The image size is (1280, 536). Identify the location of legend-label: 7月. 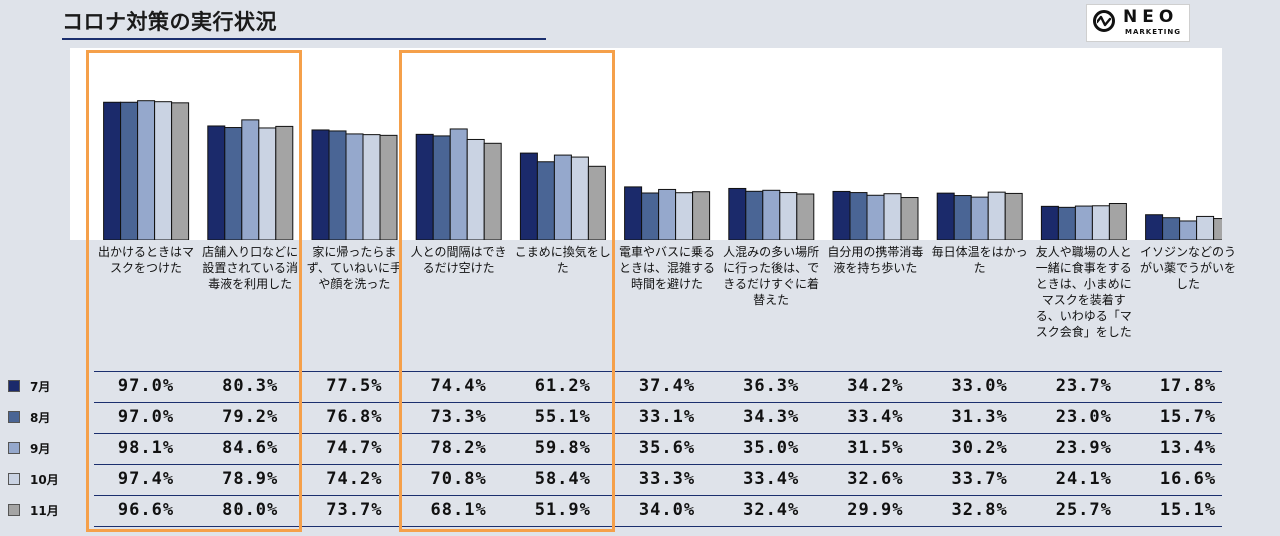
(40, 386).